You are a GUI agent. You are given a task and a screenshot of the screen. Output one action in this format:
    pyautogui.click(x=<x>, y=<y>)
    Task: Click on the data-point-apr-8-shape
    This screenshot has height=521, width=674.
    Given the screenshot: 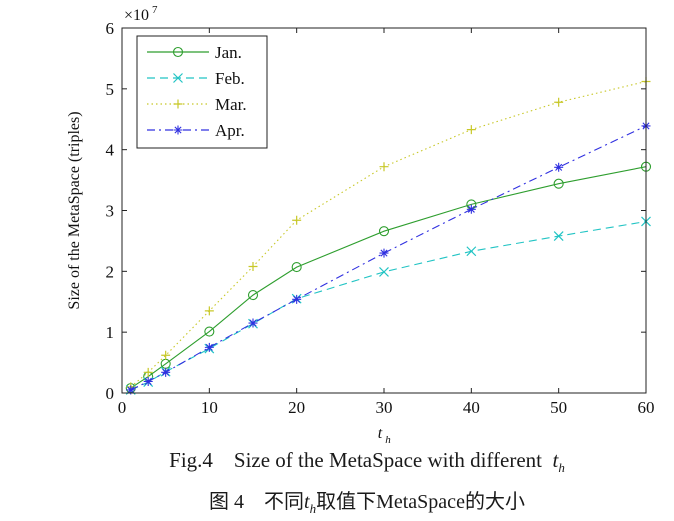 What is the action you would take?
    pyautogui.click(x=559, y=167)
    